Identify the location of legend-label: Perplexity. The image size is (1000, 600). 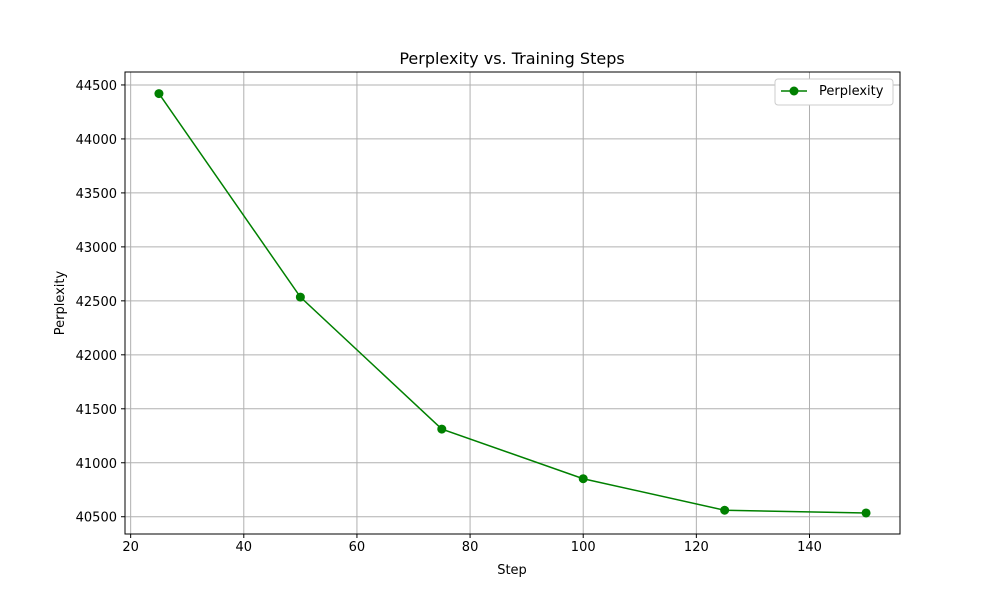
(851, 91).